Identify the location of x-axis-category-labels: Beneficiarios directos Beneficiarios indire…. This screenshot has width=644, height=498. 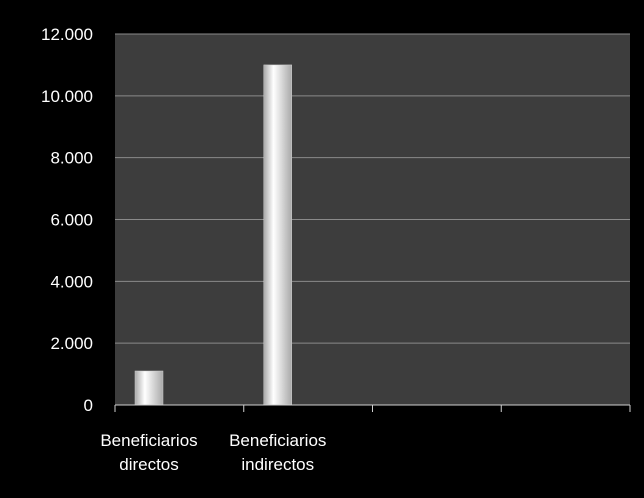
(213, 452).